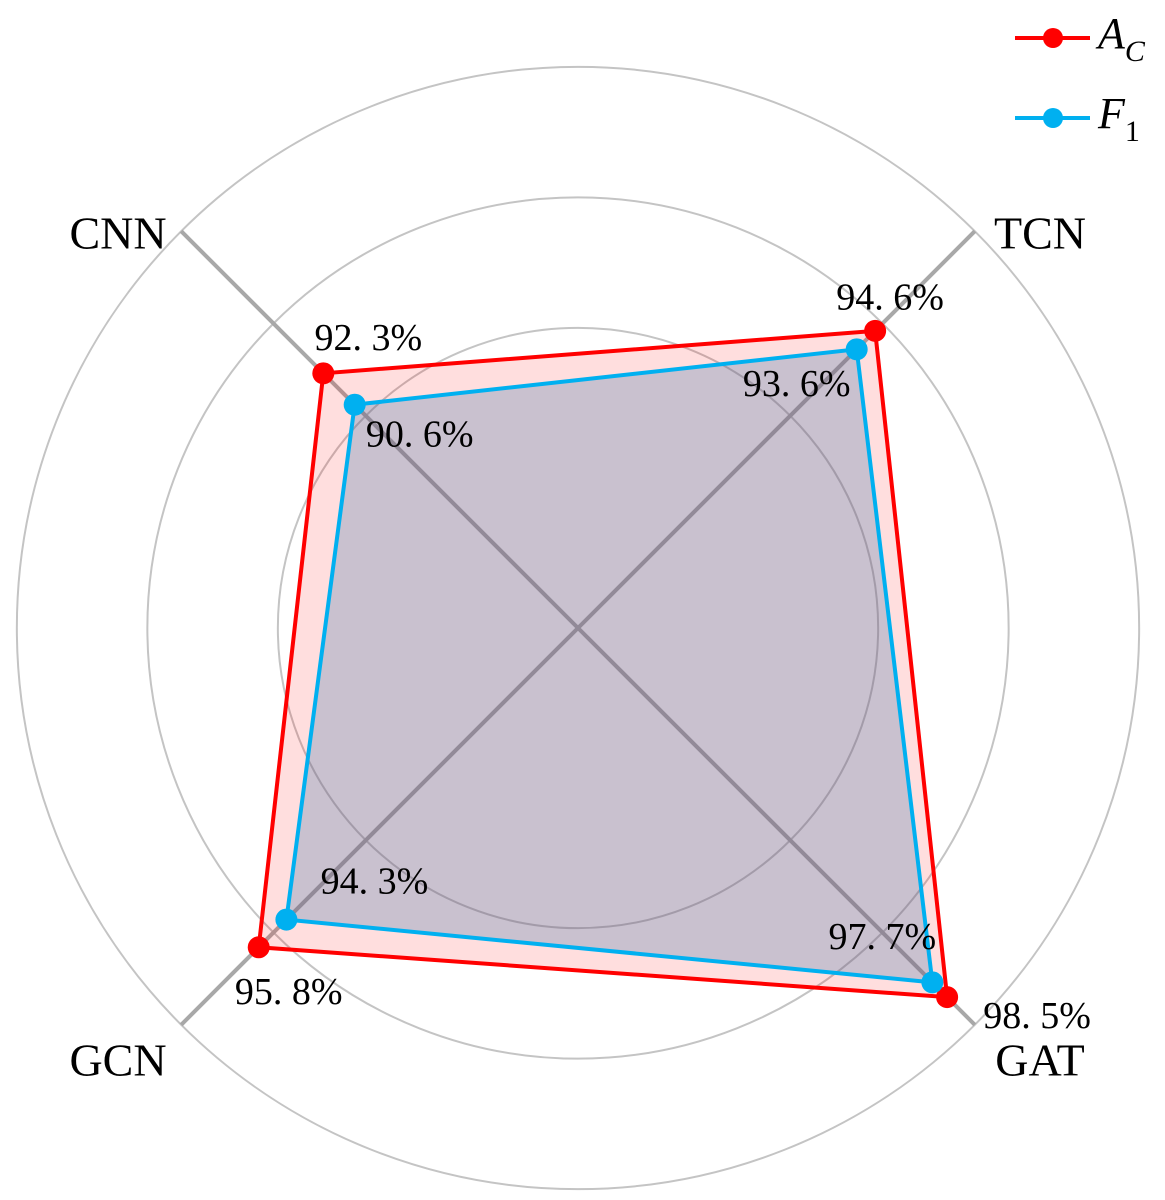  Describe the element at coordinates (289, 992) in the screenshot. I see `value-label: 95. 8%` at that location.